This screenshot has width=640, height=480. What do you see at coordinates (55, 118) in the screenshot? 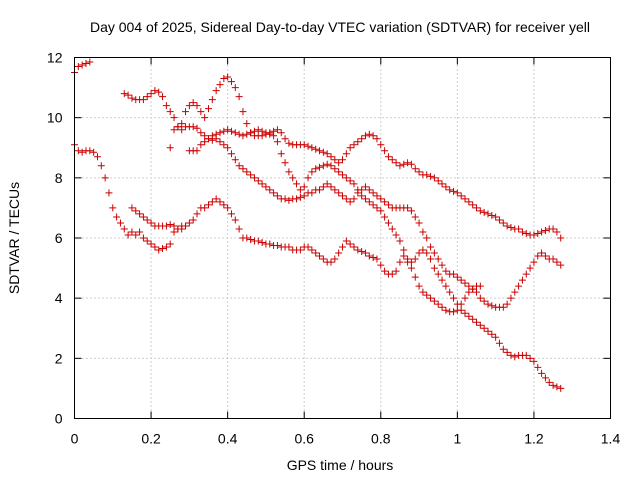
I see `y-tick-label: 10` at bounding box center [55, 118].